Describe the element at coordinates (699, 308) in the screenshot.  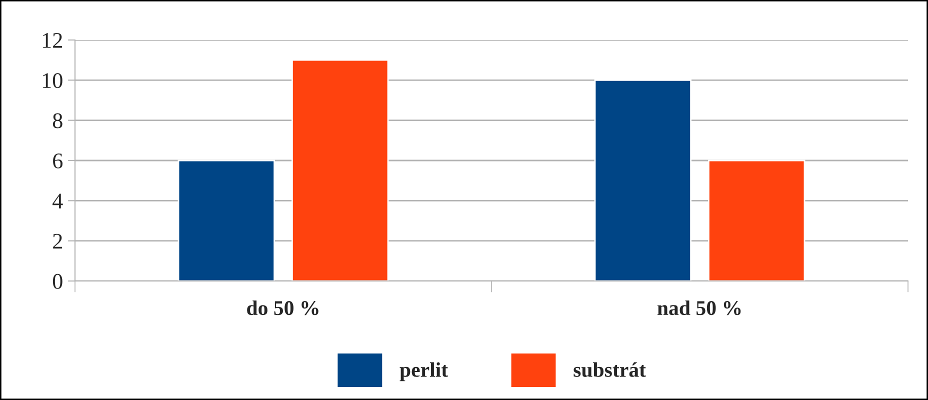
I see `x-tick-label: nad 50 %` at that location.